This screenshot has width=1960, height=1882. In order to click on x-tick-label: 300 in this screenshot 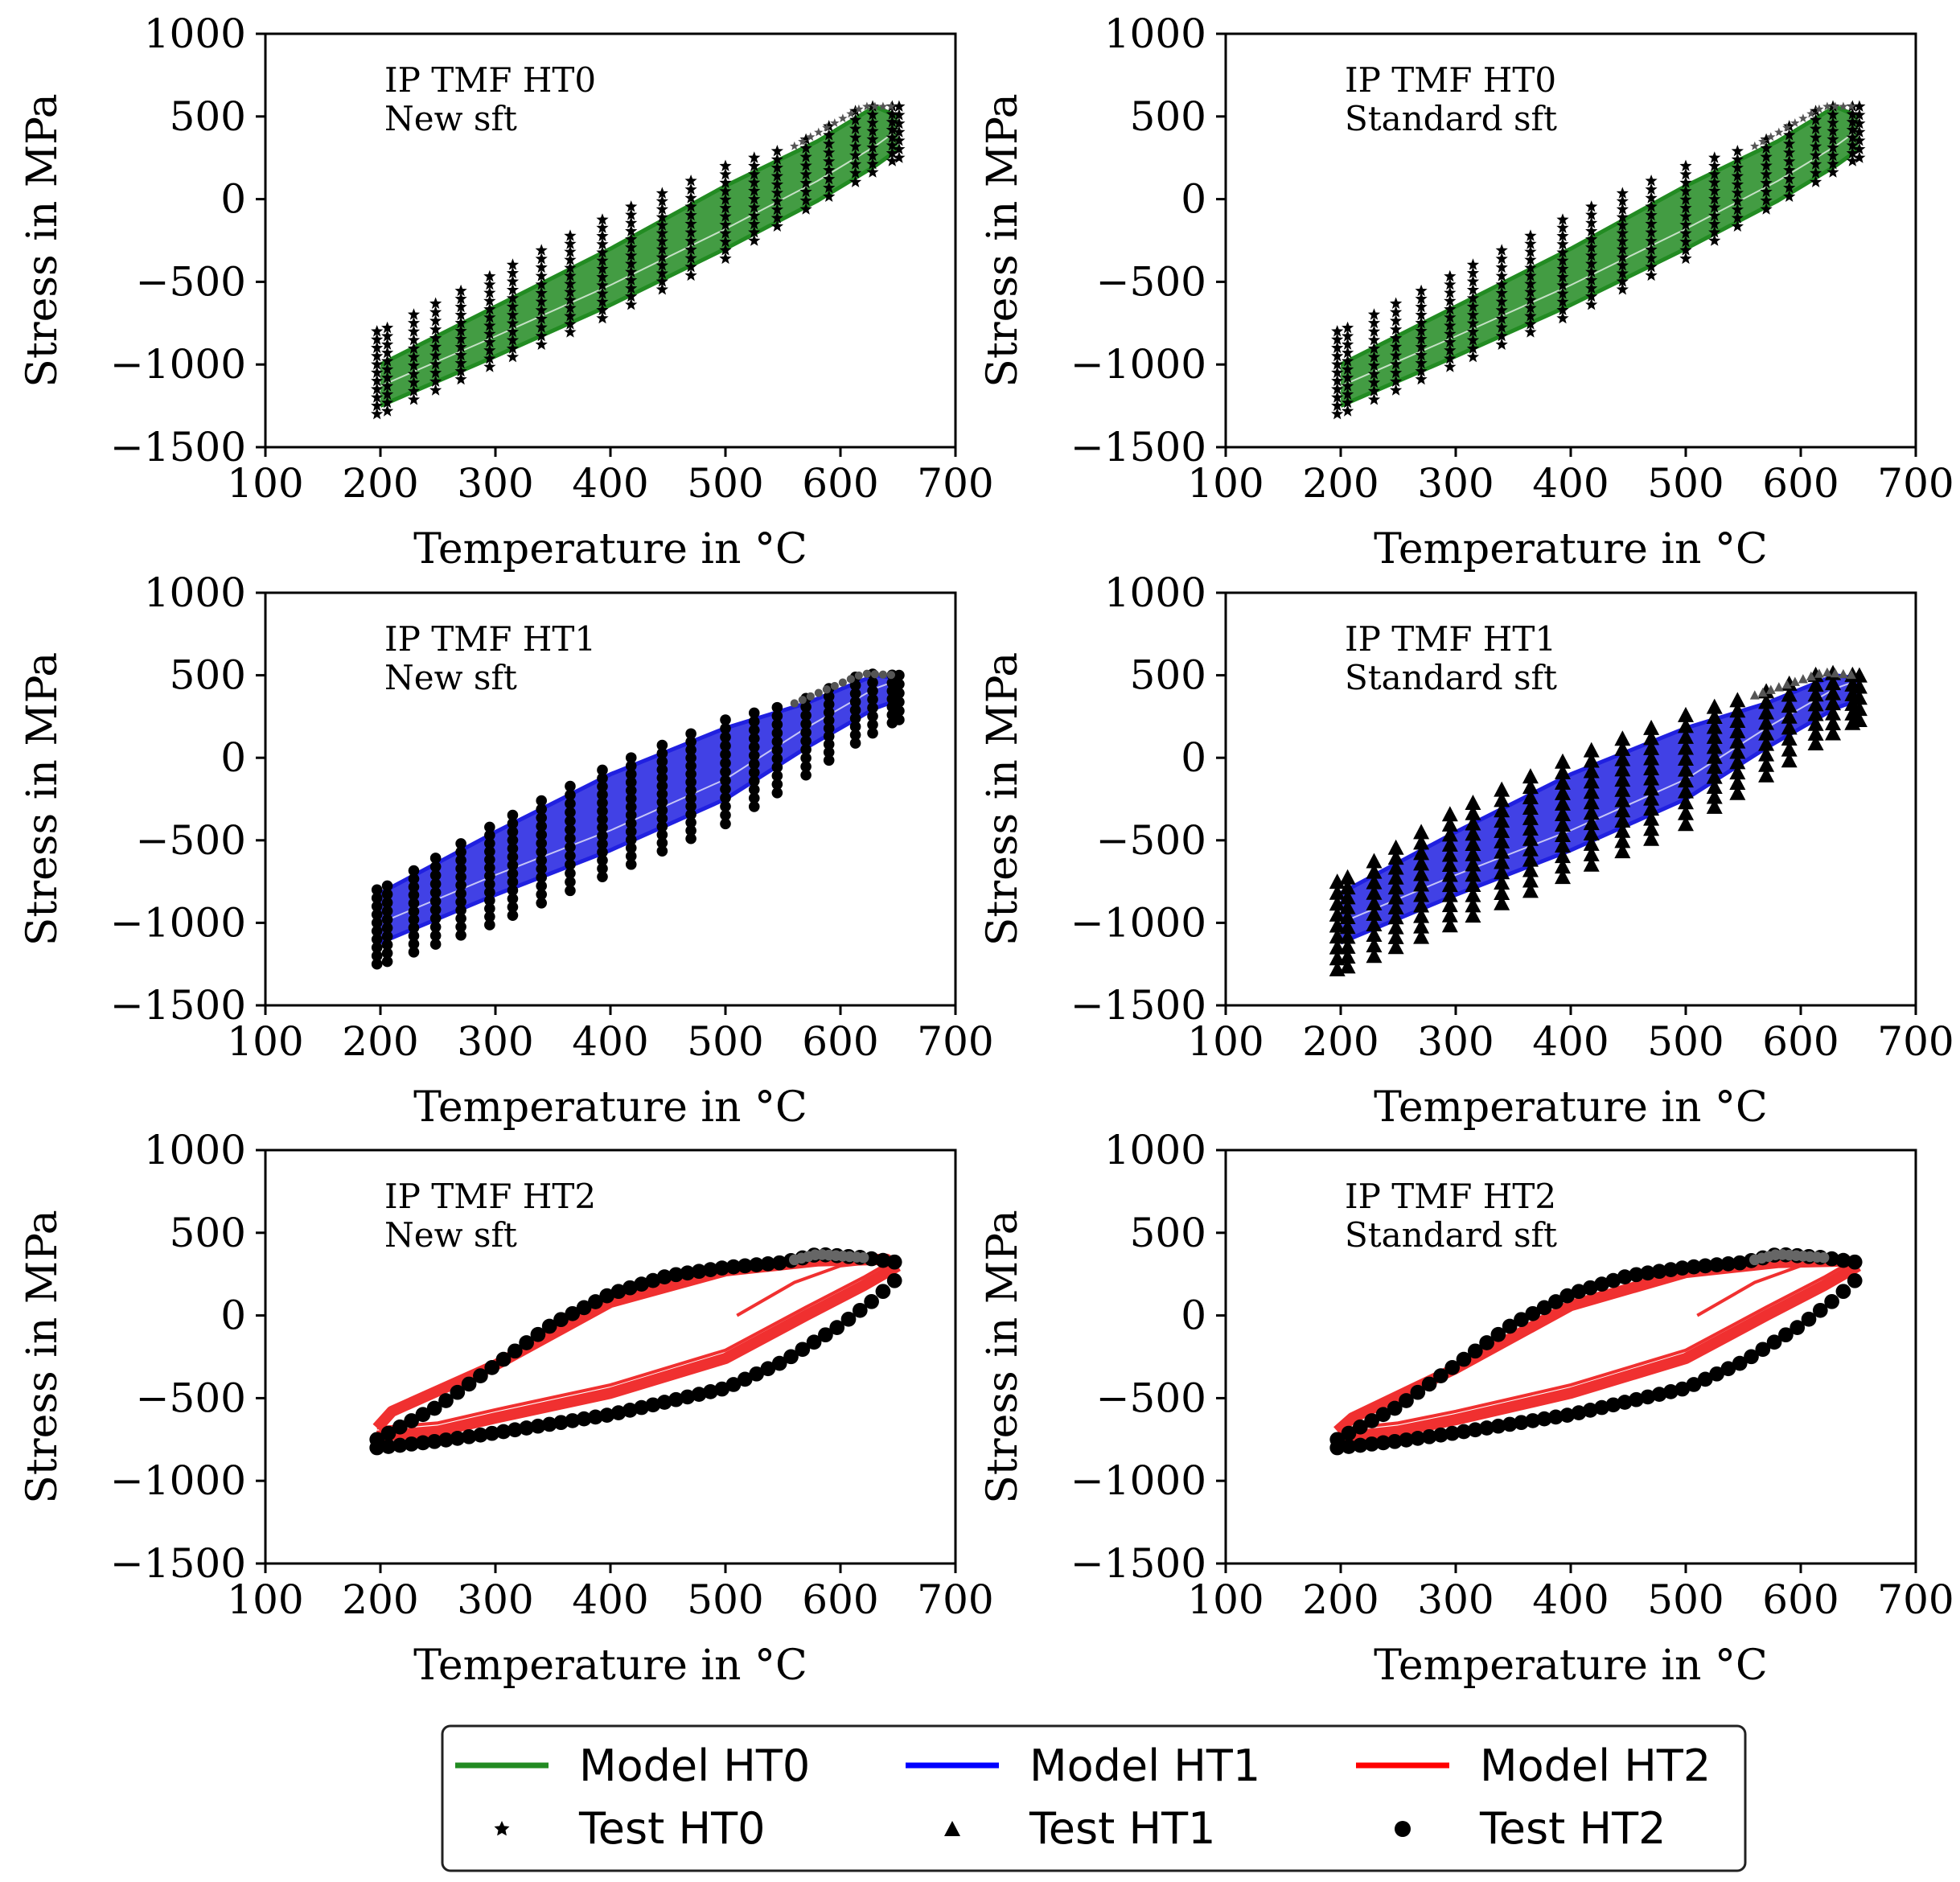, I will do `click(495, 483)`.